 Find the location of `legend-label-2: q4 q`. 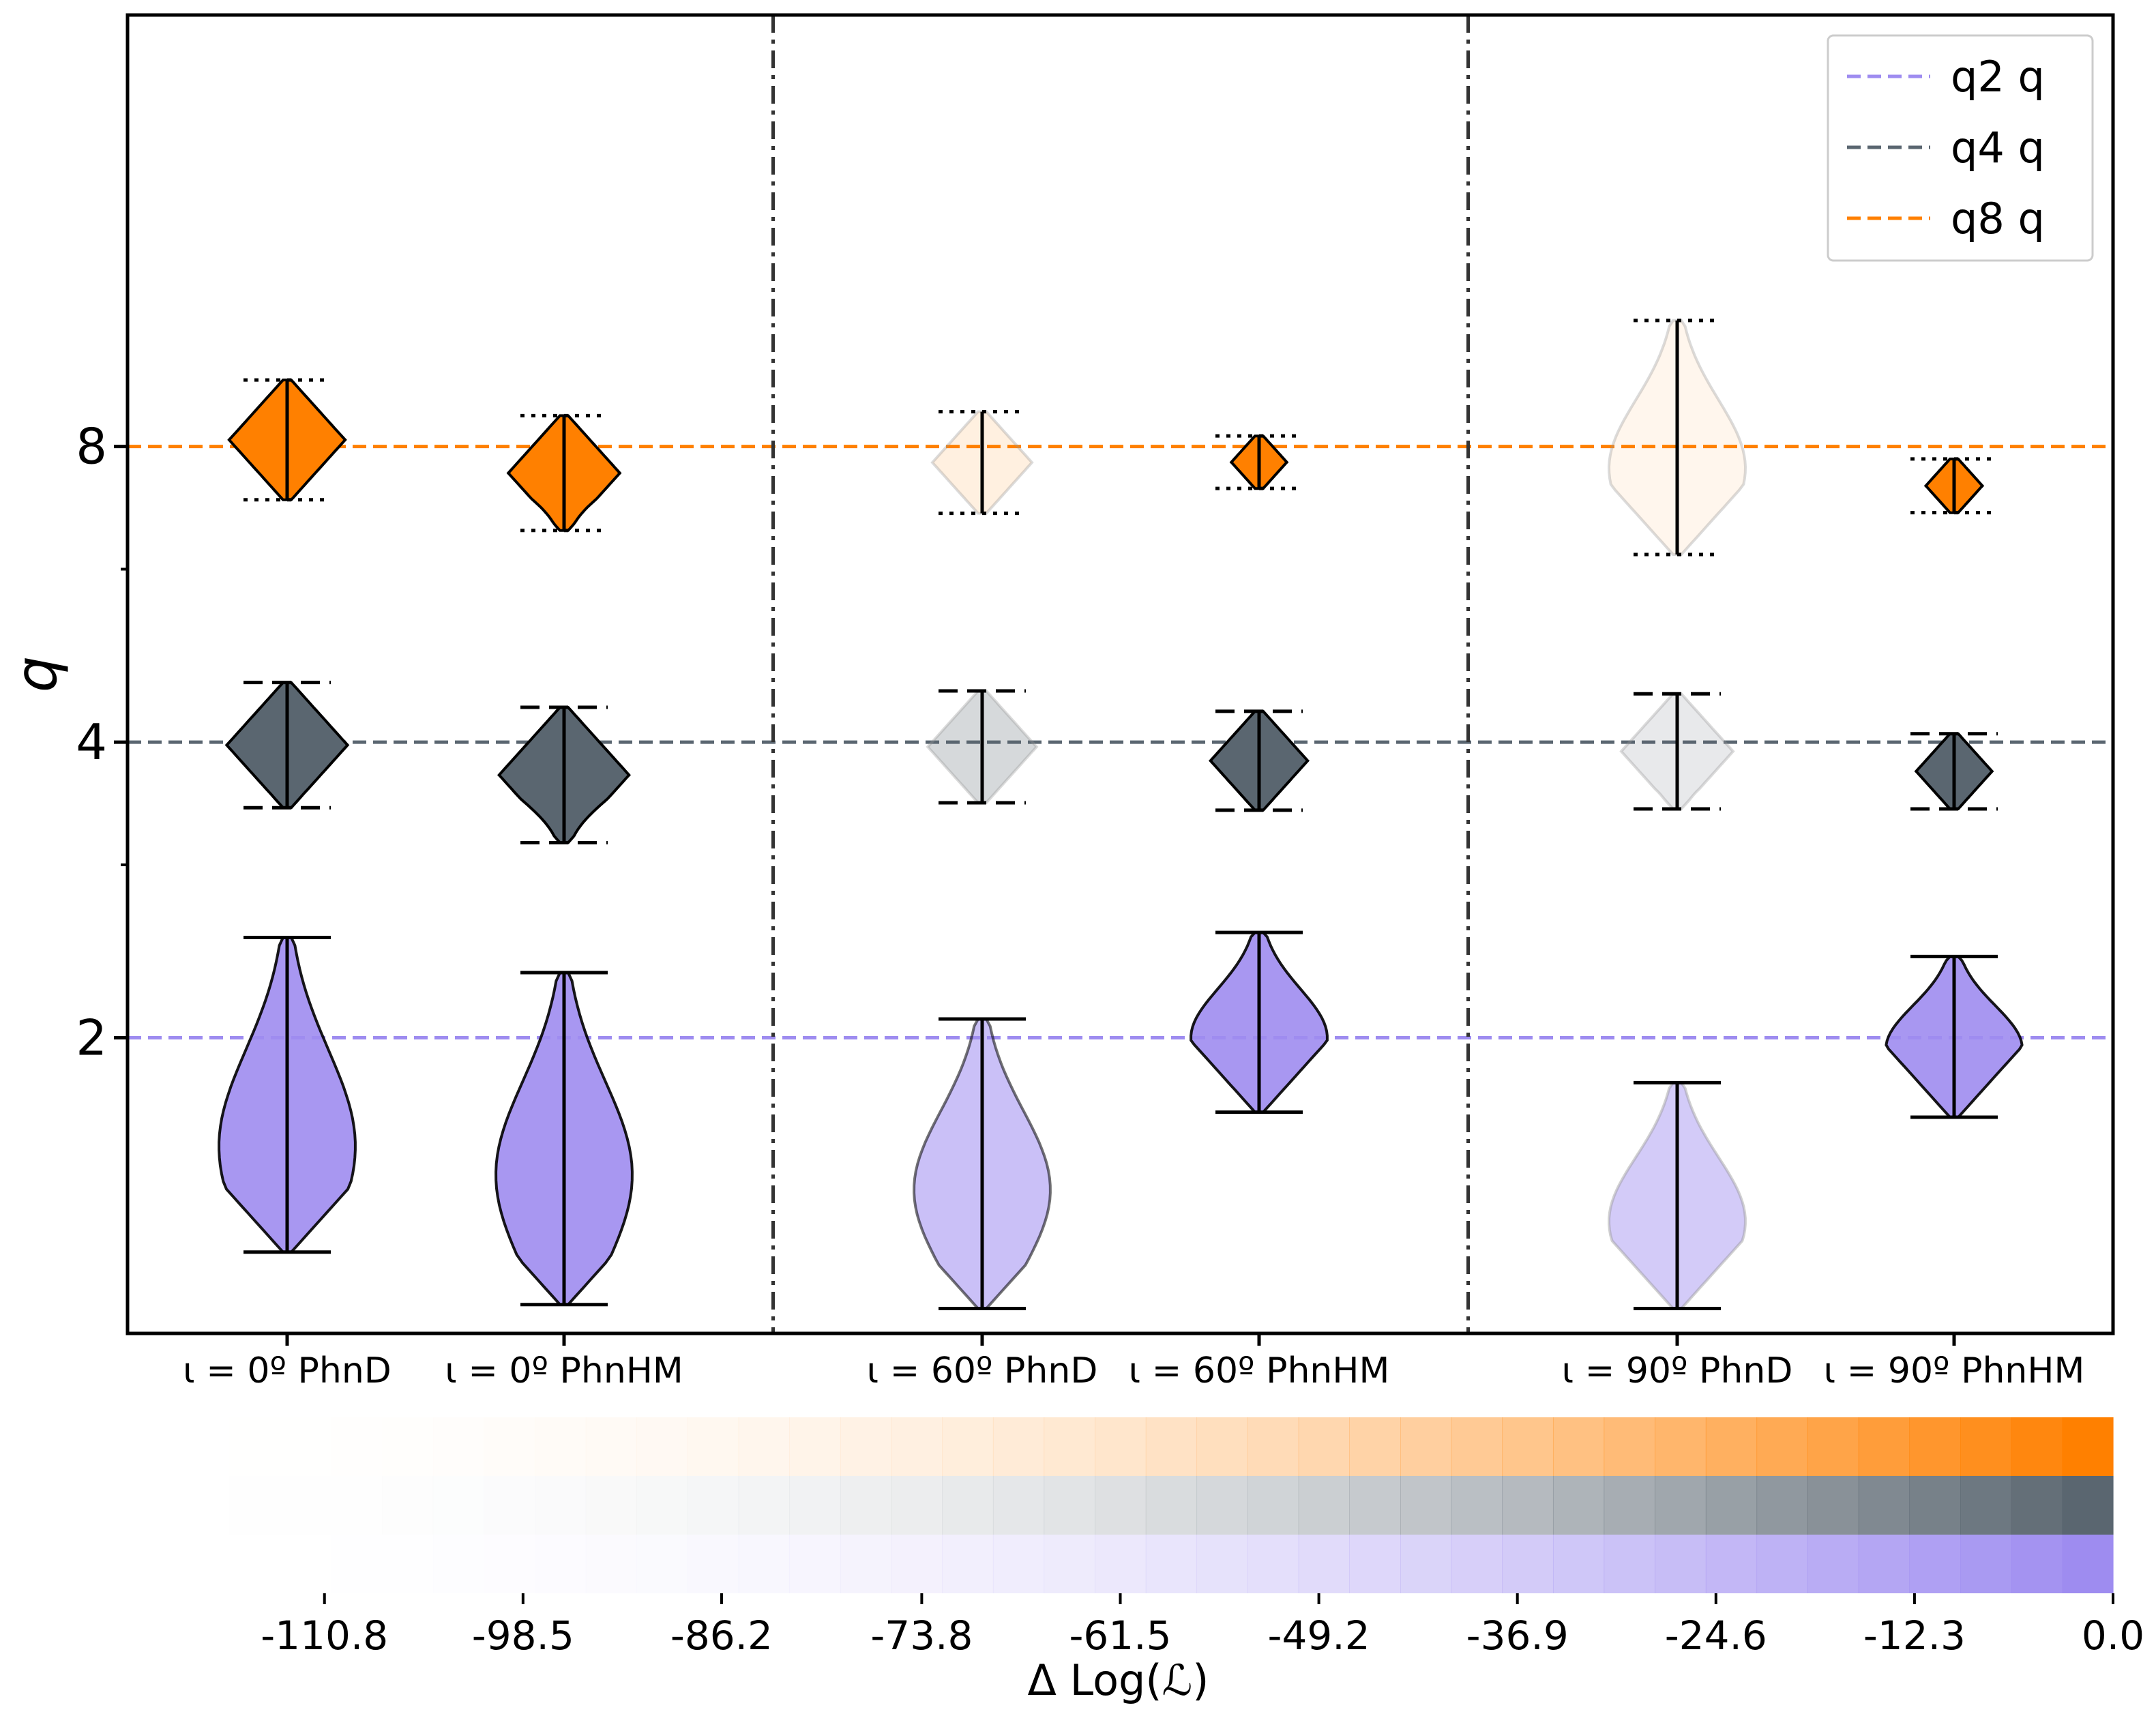

legend-label-2: q4 q is located at coordinates (1998, 148).